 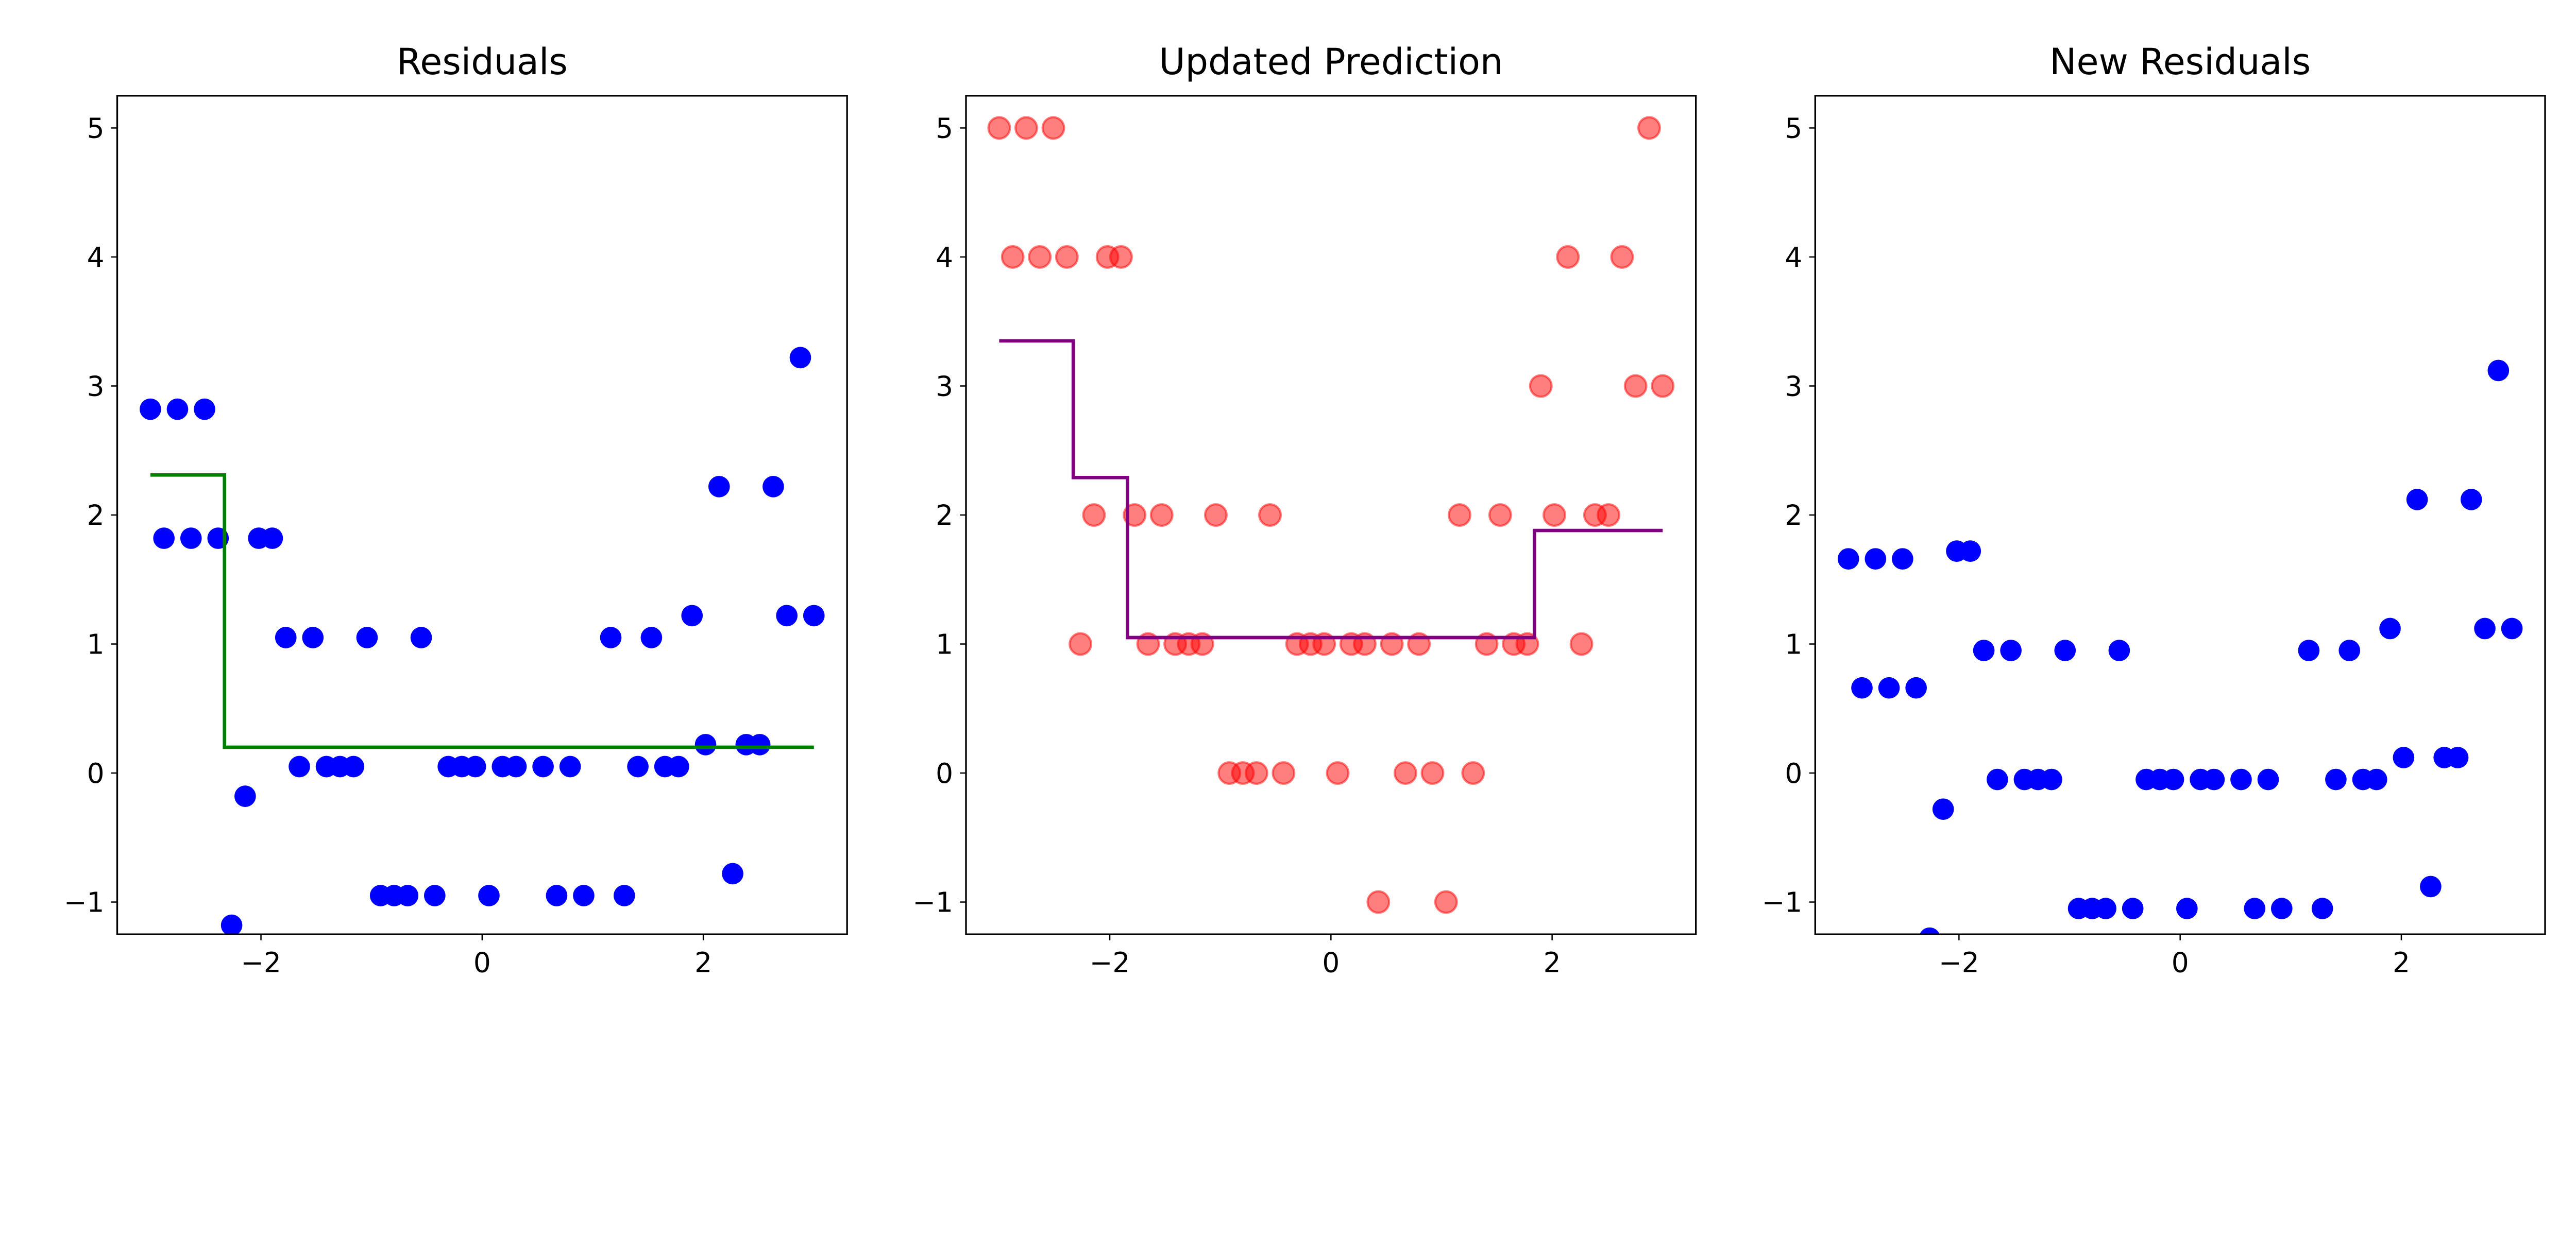 What do you see at coordinates (1783, 903) in the screenshot?
I see `y-tick-label: −1` at bounding box center [1783, 903].